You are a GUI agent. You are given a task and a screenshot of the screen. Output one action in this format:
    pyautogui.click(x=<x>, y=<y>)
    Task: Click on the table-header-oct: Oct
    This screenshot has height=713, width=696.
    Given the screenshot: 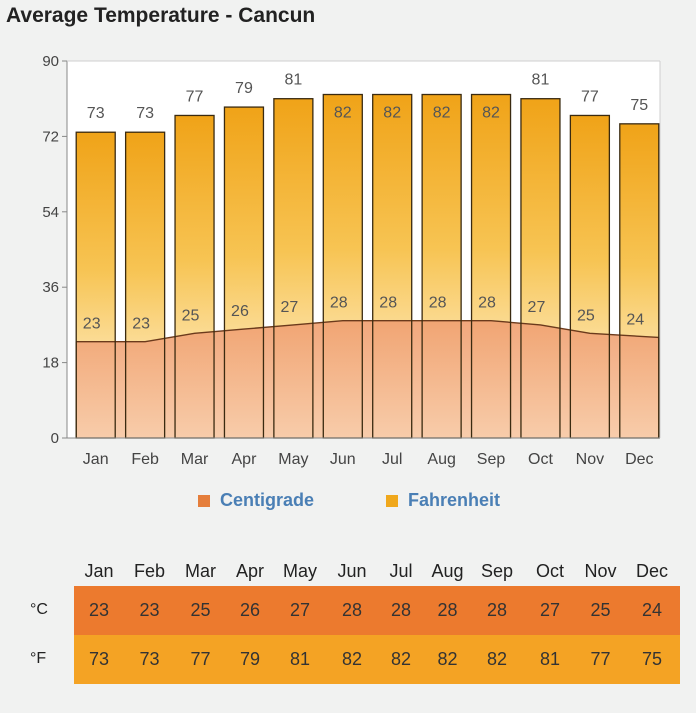 What is the action you would take?
    pyautogui.click(x=549, y=570)
    